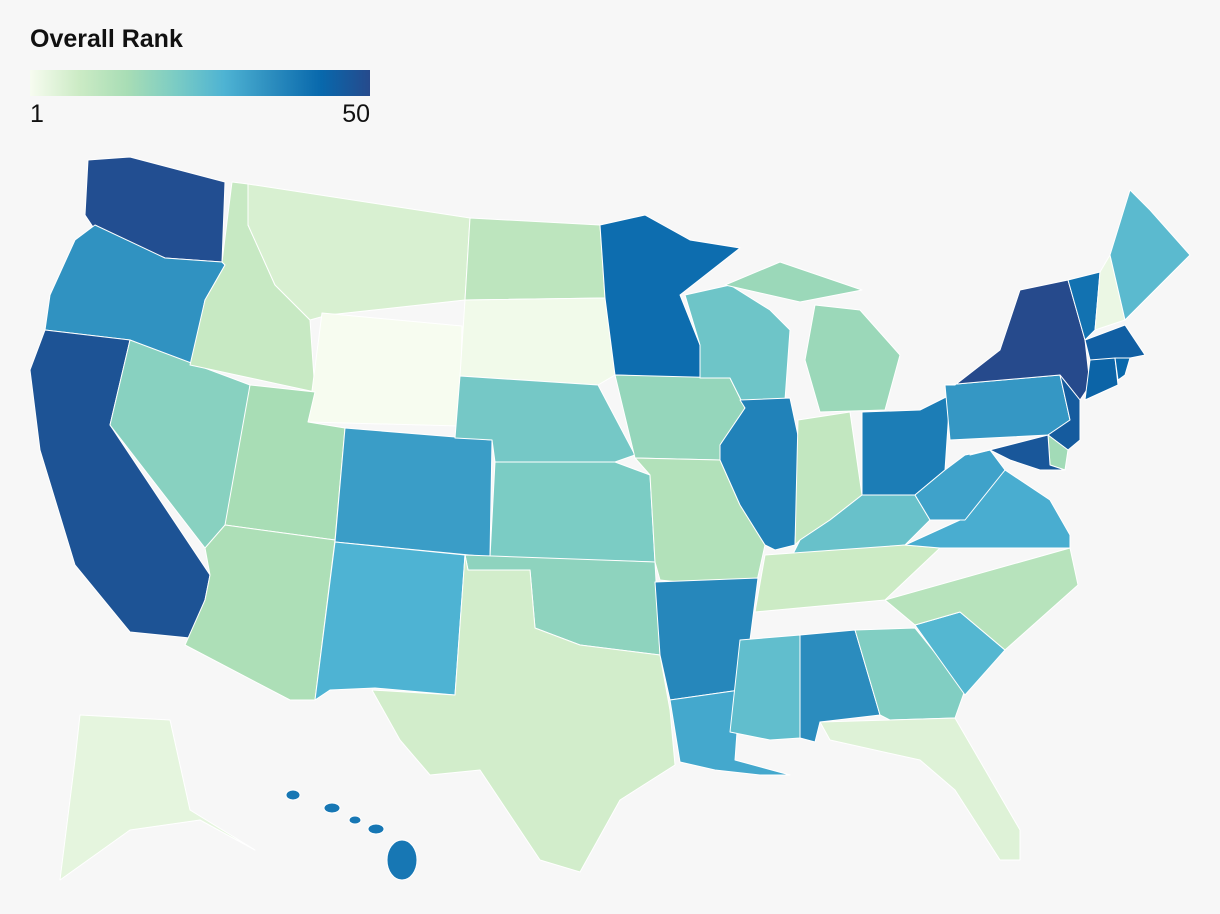 The height and width of the screenshot is (914, 1220). I want to click on color-scale, so click(200, 83).